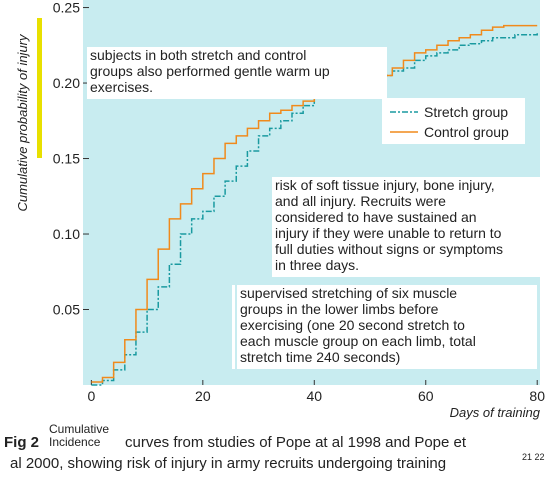 The image size is (550, 485). What do you see at coordinates (66, 83) in the screenshot?
I see `y-tick-label: 0.20` at bounding box center [66, 83].